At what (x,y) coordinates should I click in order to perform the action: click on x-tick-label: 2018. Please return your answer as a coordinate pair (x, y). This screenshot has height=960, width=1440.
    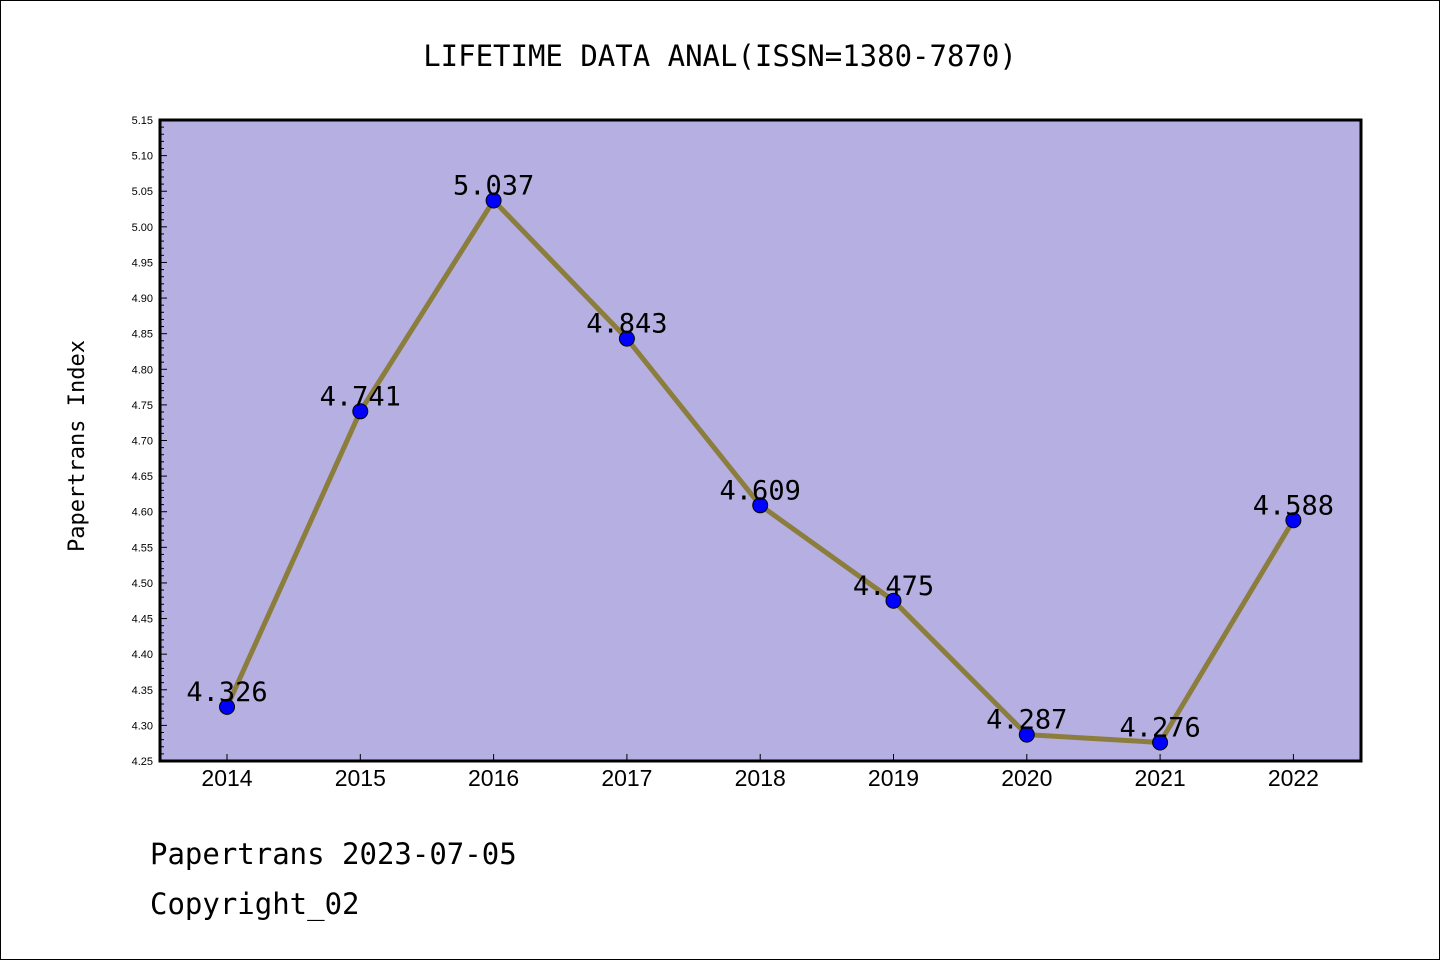
    Looking at the image, I should click on (760, 778).